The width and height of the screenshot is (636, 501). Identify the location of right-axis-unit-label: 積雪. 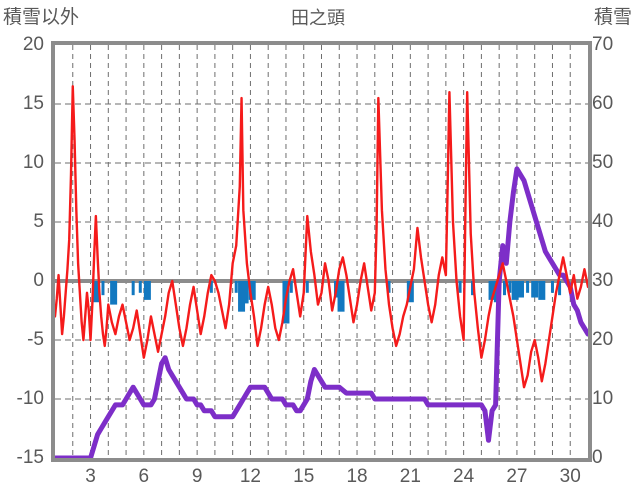
(612, 17).